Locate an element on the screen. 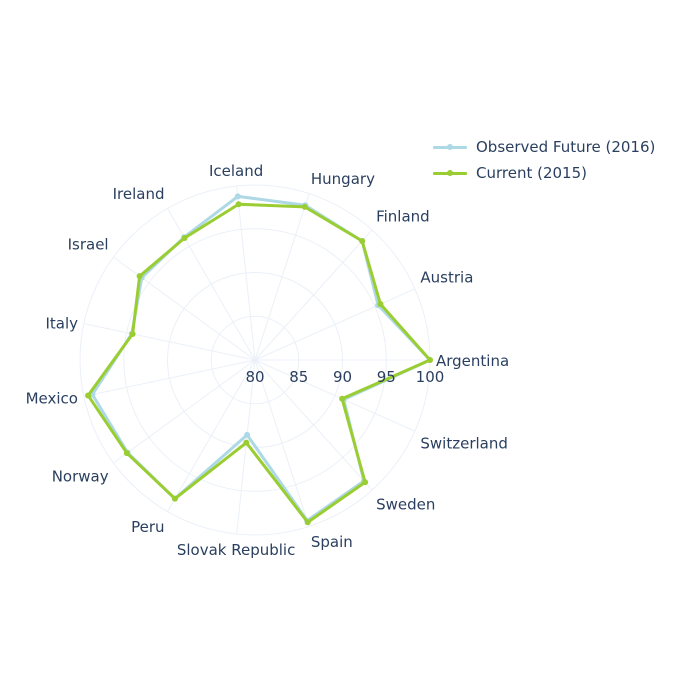 The height and width of the screenshot is (700, 700). data-point-sweden is located at coordinates (365, 482).